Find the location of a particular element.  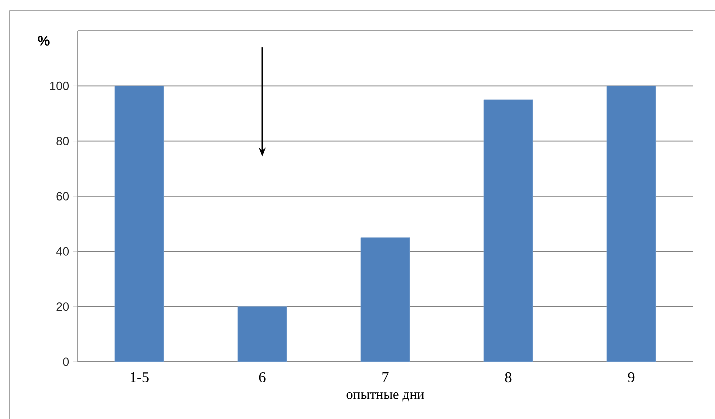

x-tick-label: 8 is located at coordinates (508, 377).